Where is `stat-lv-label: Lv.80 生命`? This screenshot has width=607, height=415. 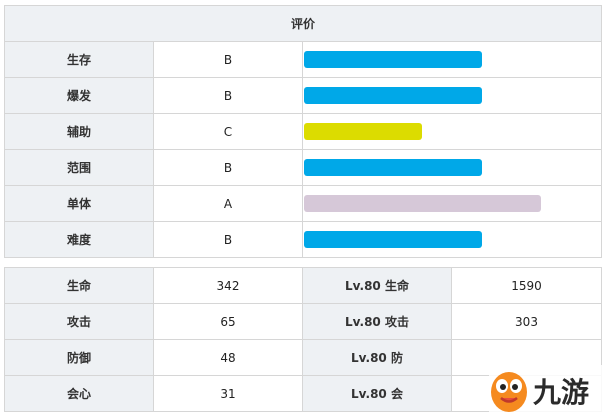 stat-lv-label: Lv.80 生命 is located at coordinates (377, 285).